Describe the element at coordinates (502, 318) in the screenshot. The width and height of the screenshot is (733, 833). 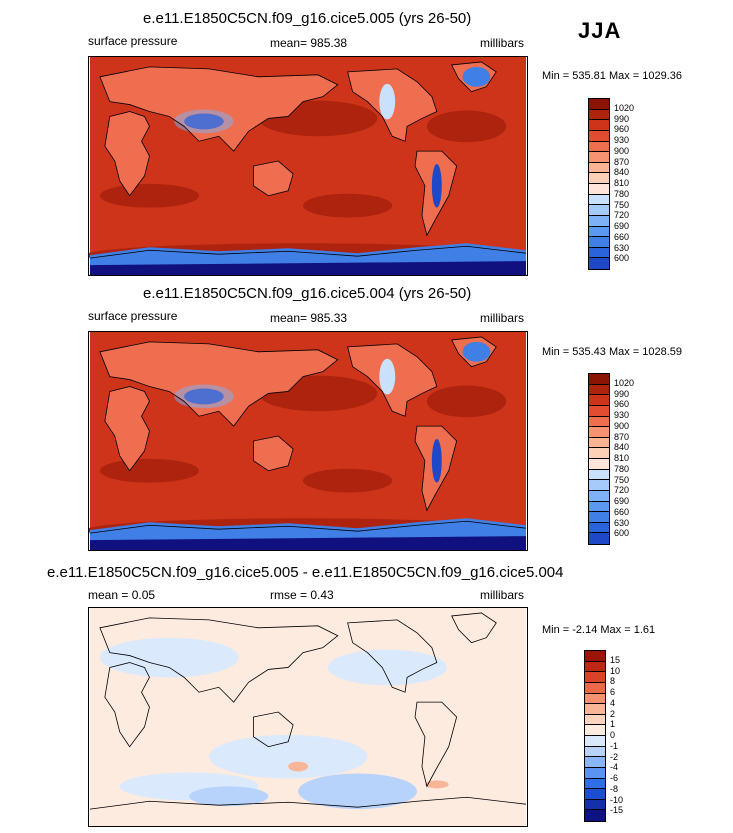
I see `panel2-units-label: millibars` at that location.